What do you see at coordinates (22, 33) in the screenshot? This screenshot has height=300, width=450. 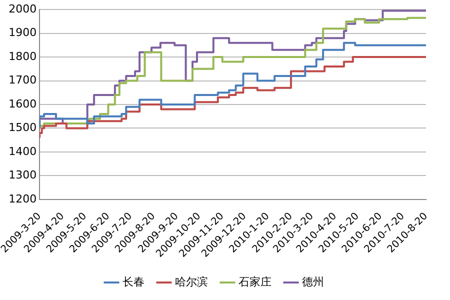 I see `y-tick-label: 1900` at bounding box center [22, 33].